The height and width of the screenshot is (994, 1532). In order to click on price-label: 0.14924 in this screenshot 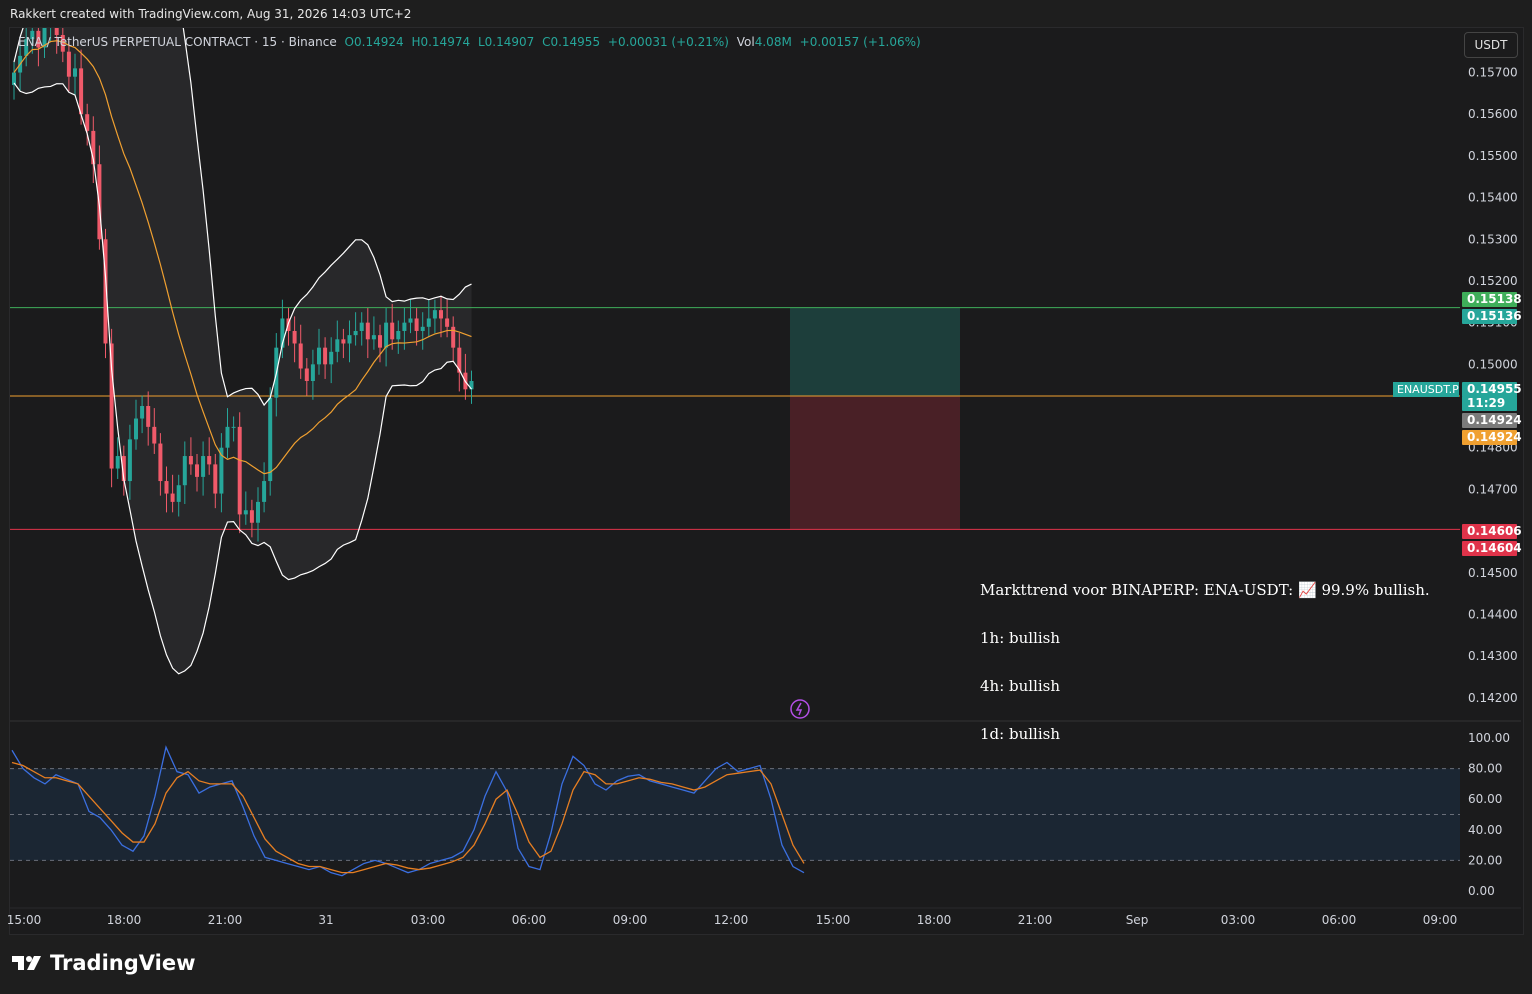, I will do `click(1494, 420)`.